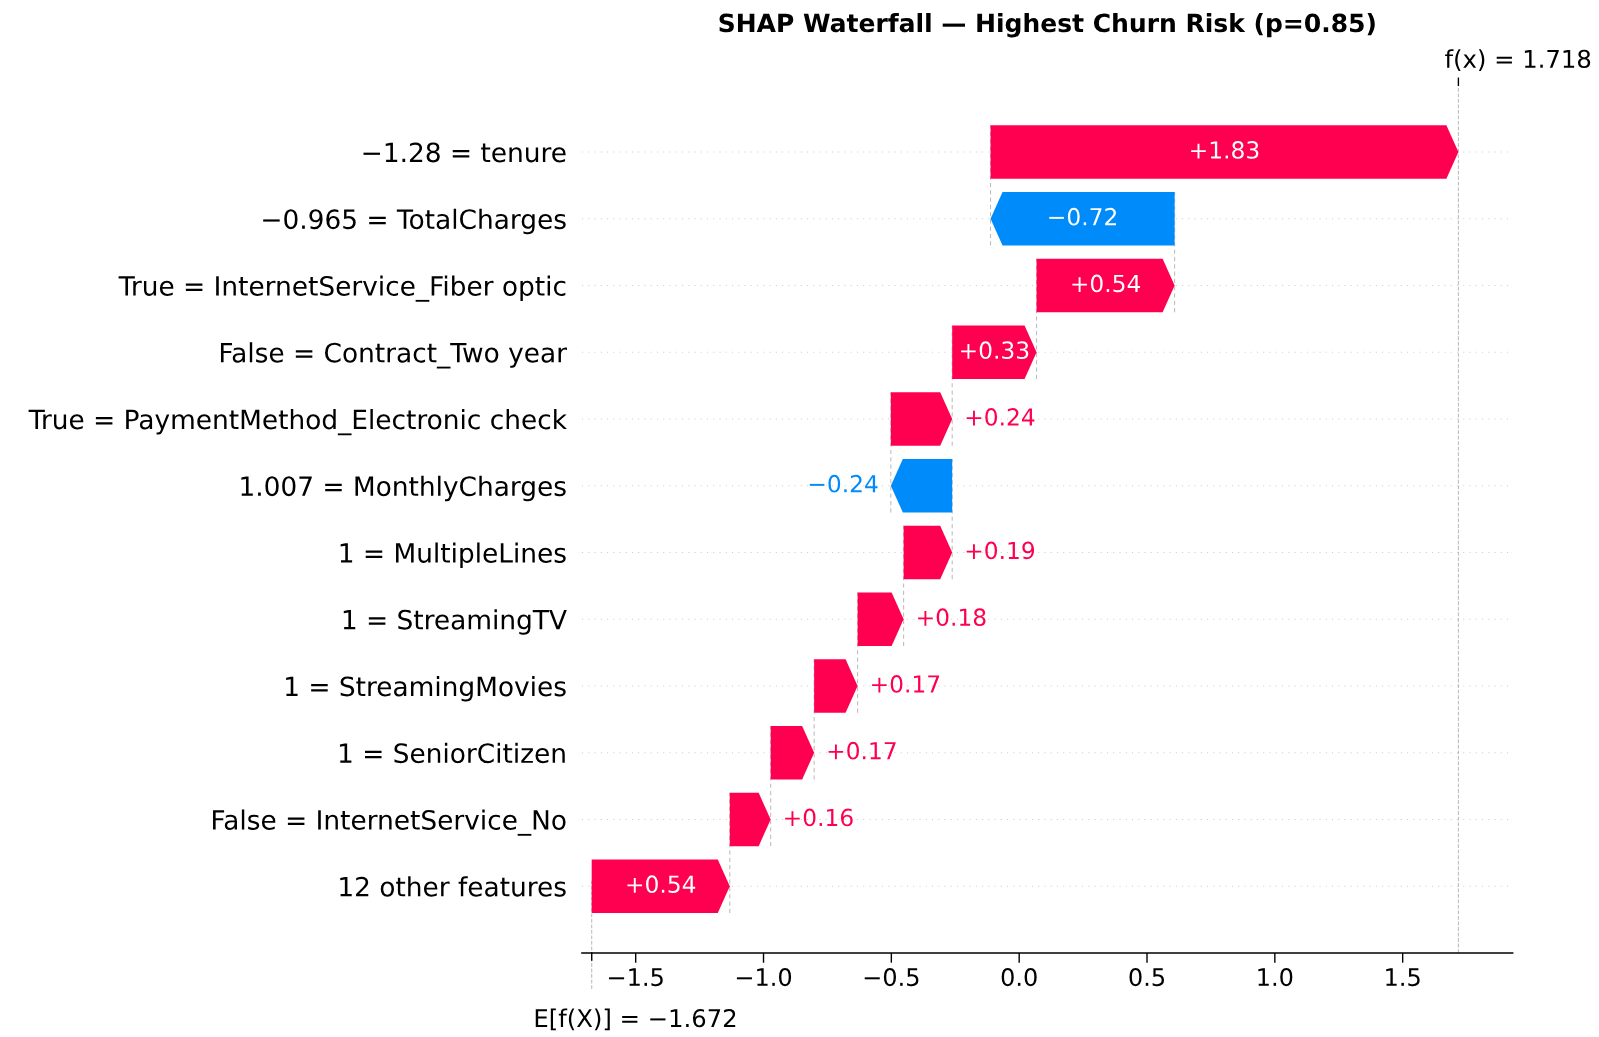  What do you see at coordinates (393, 355) in the screenshot?
I see `y-tick-label: False = Contract_Two year` at bounding box center [393, 355].